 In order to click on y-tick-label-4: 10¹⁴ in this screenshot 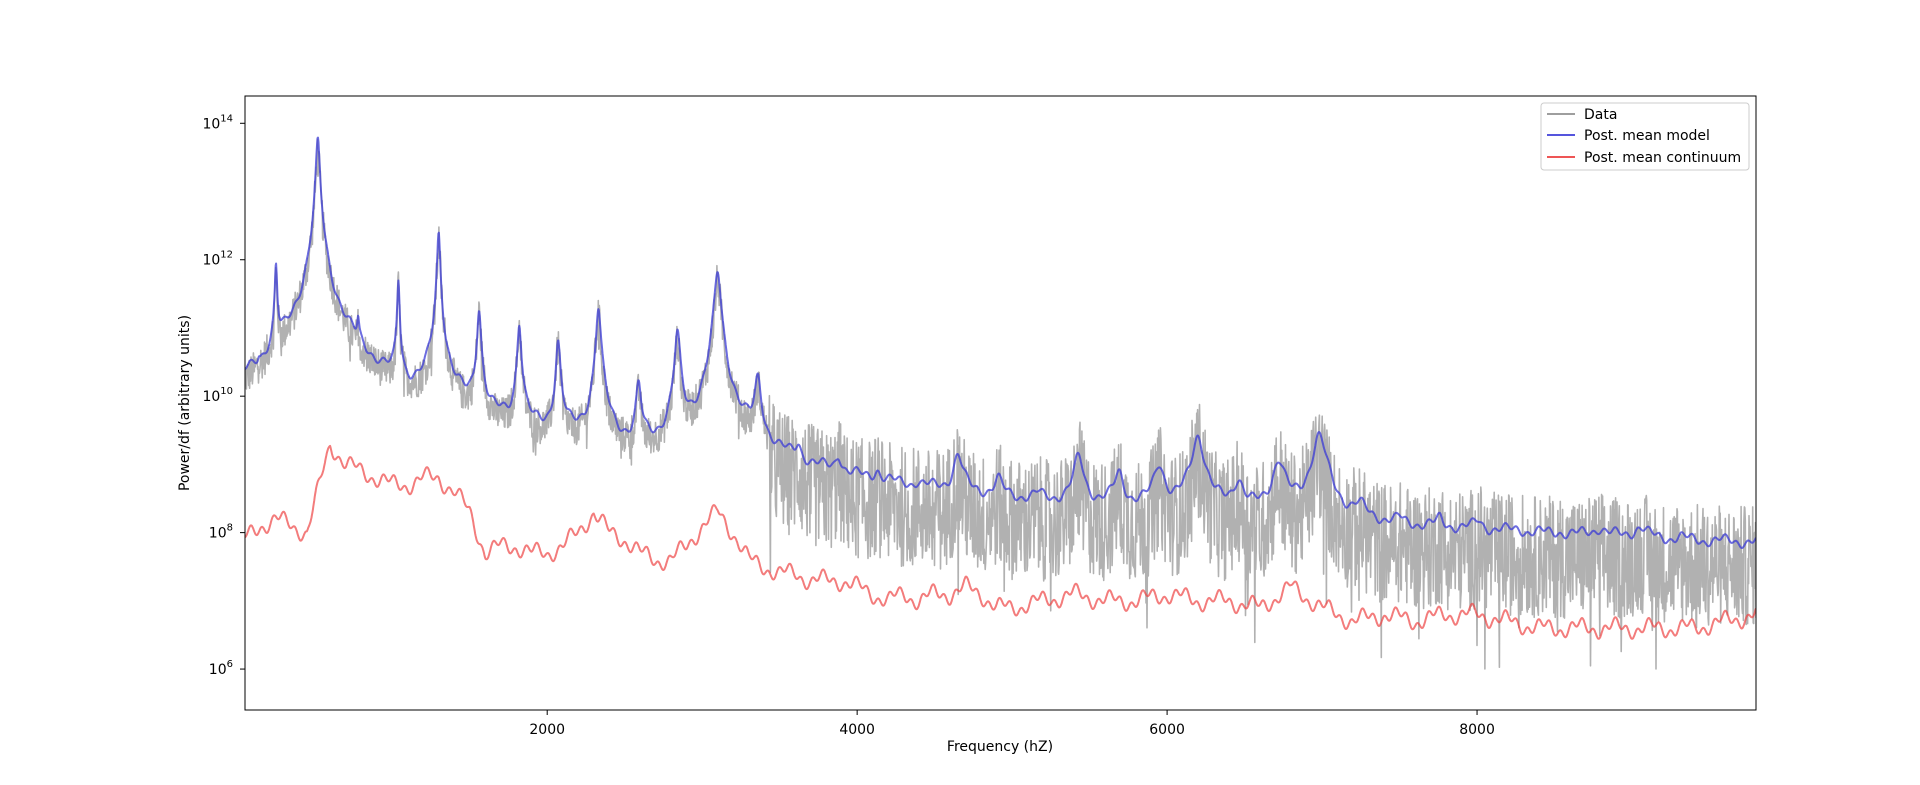, I will do `click(217, 122)`.